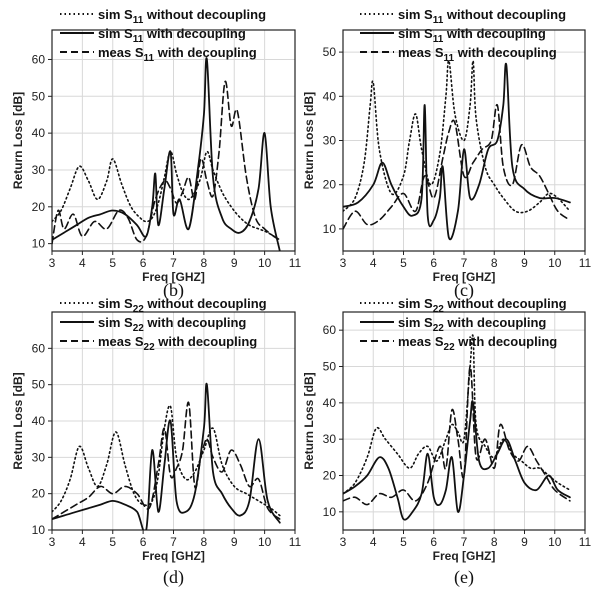 This screenshot has height=594, width=600. I want to click on legend-label-3: meas S22 with decoupling, so click(177, 343).